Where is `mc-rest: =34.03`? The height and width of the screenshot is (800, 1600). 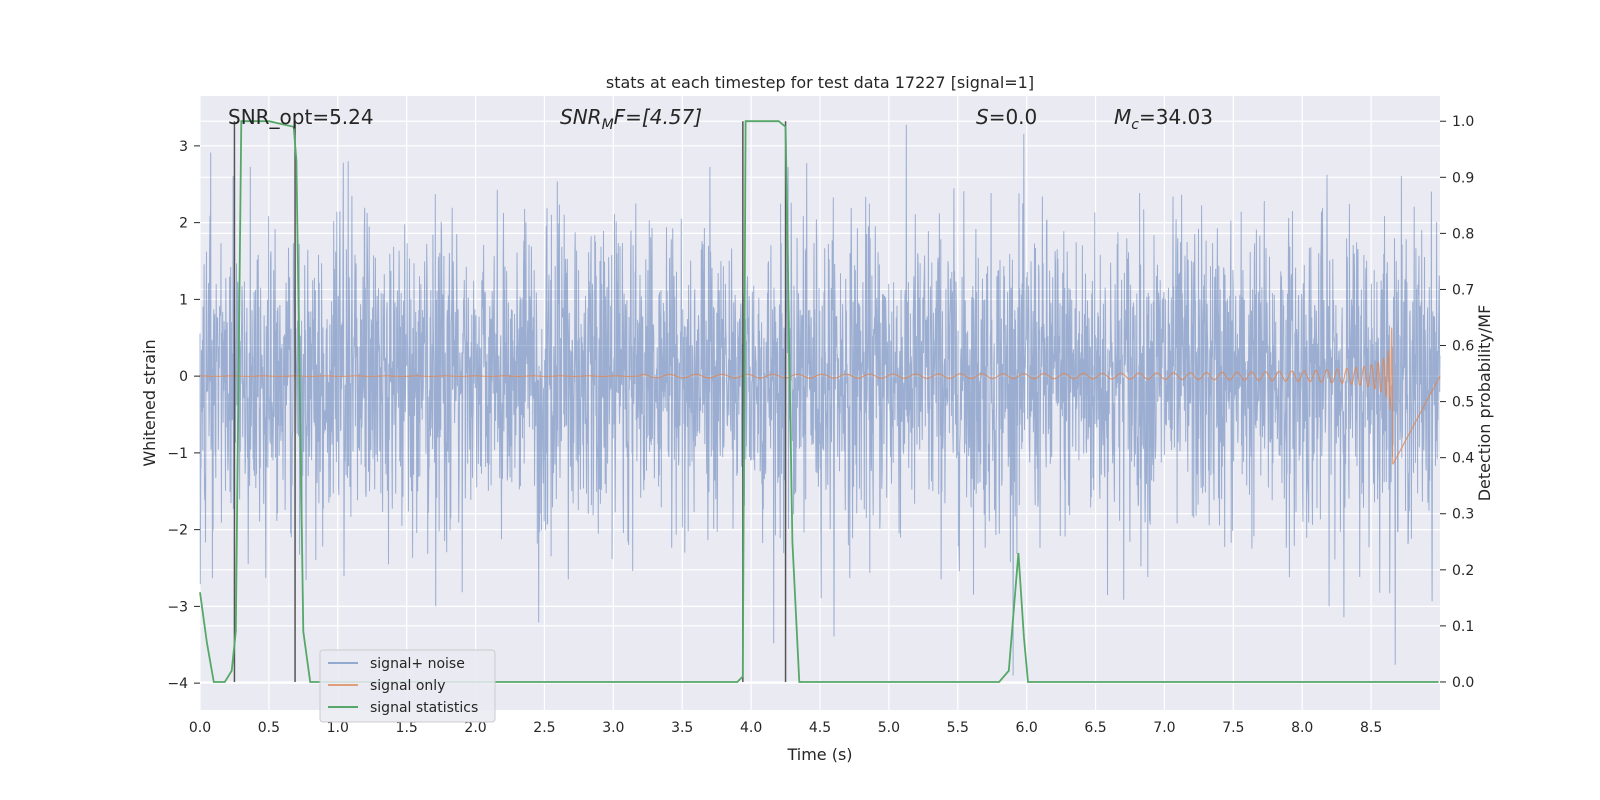
mc-rest: =34.03 is located at coordinates (1176, 117).